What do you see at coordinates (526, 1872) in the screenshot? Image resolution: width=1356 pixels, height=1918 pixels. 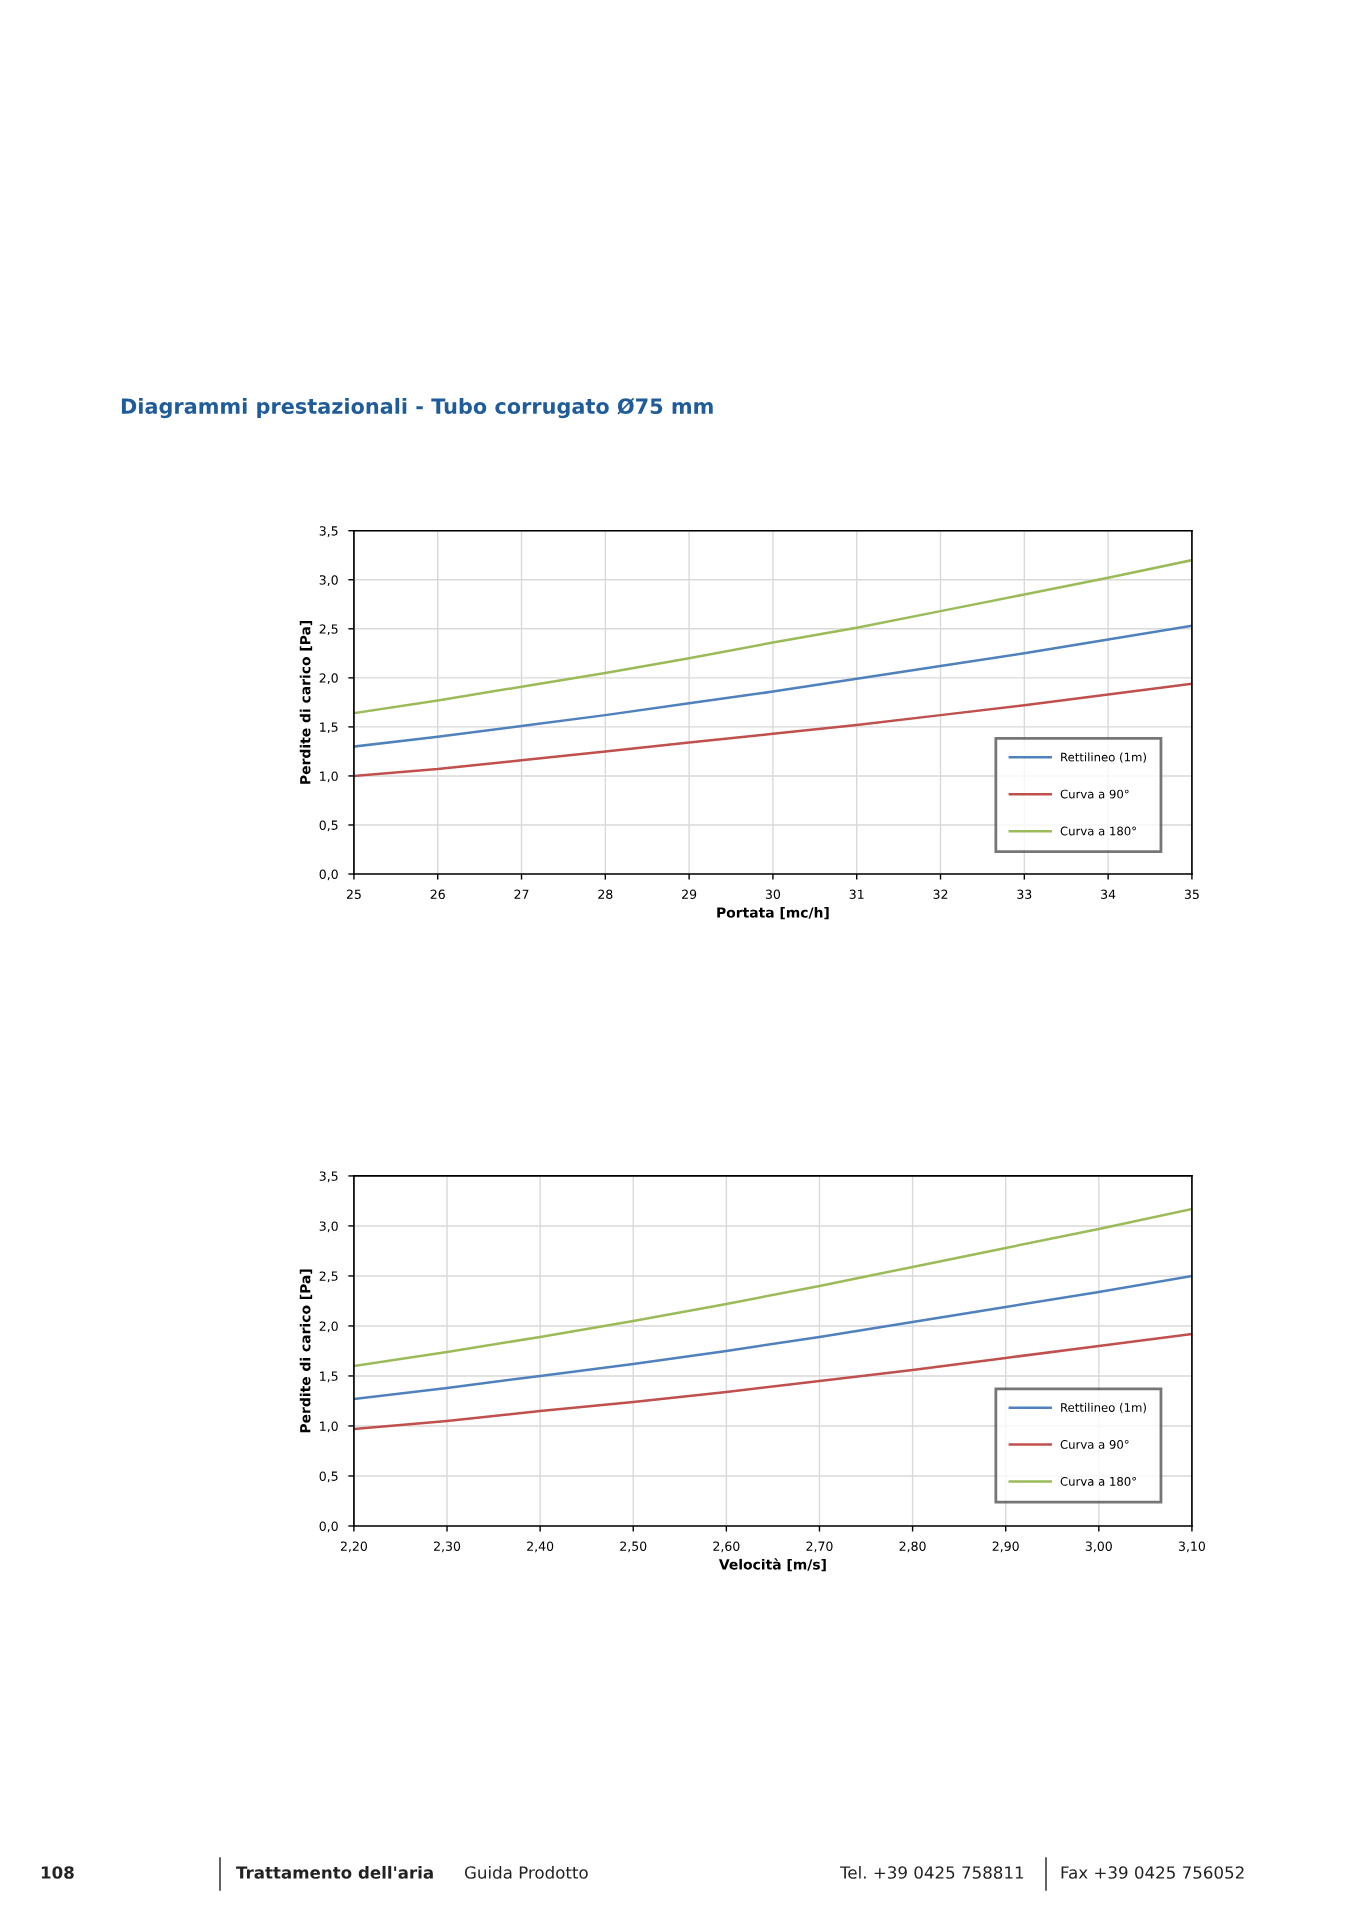 I see `text: Guida Prodotto` at bounding box center [526, 1872].